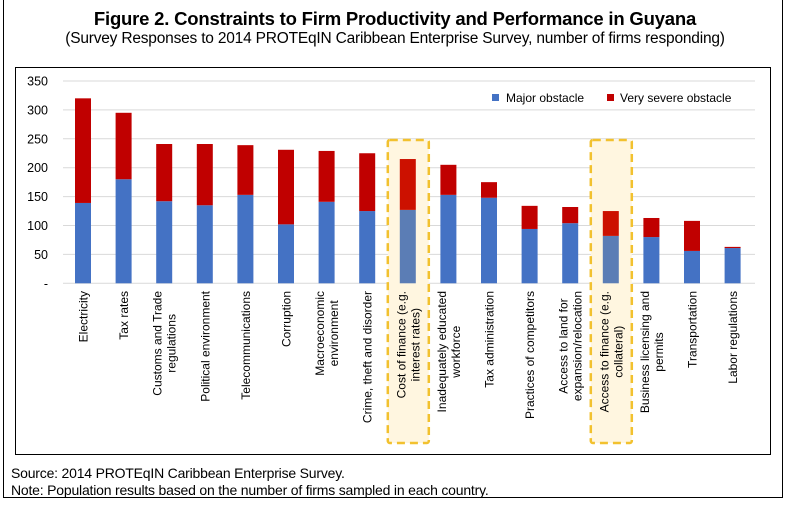  I want to click on x-axis-label: Practices of competitors, so click(530, 355).